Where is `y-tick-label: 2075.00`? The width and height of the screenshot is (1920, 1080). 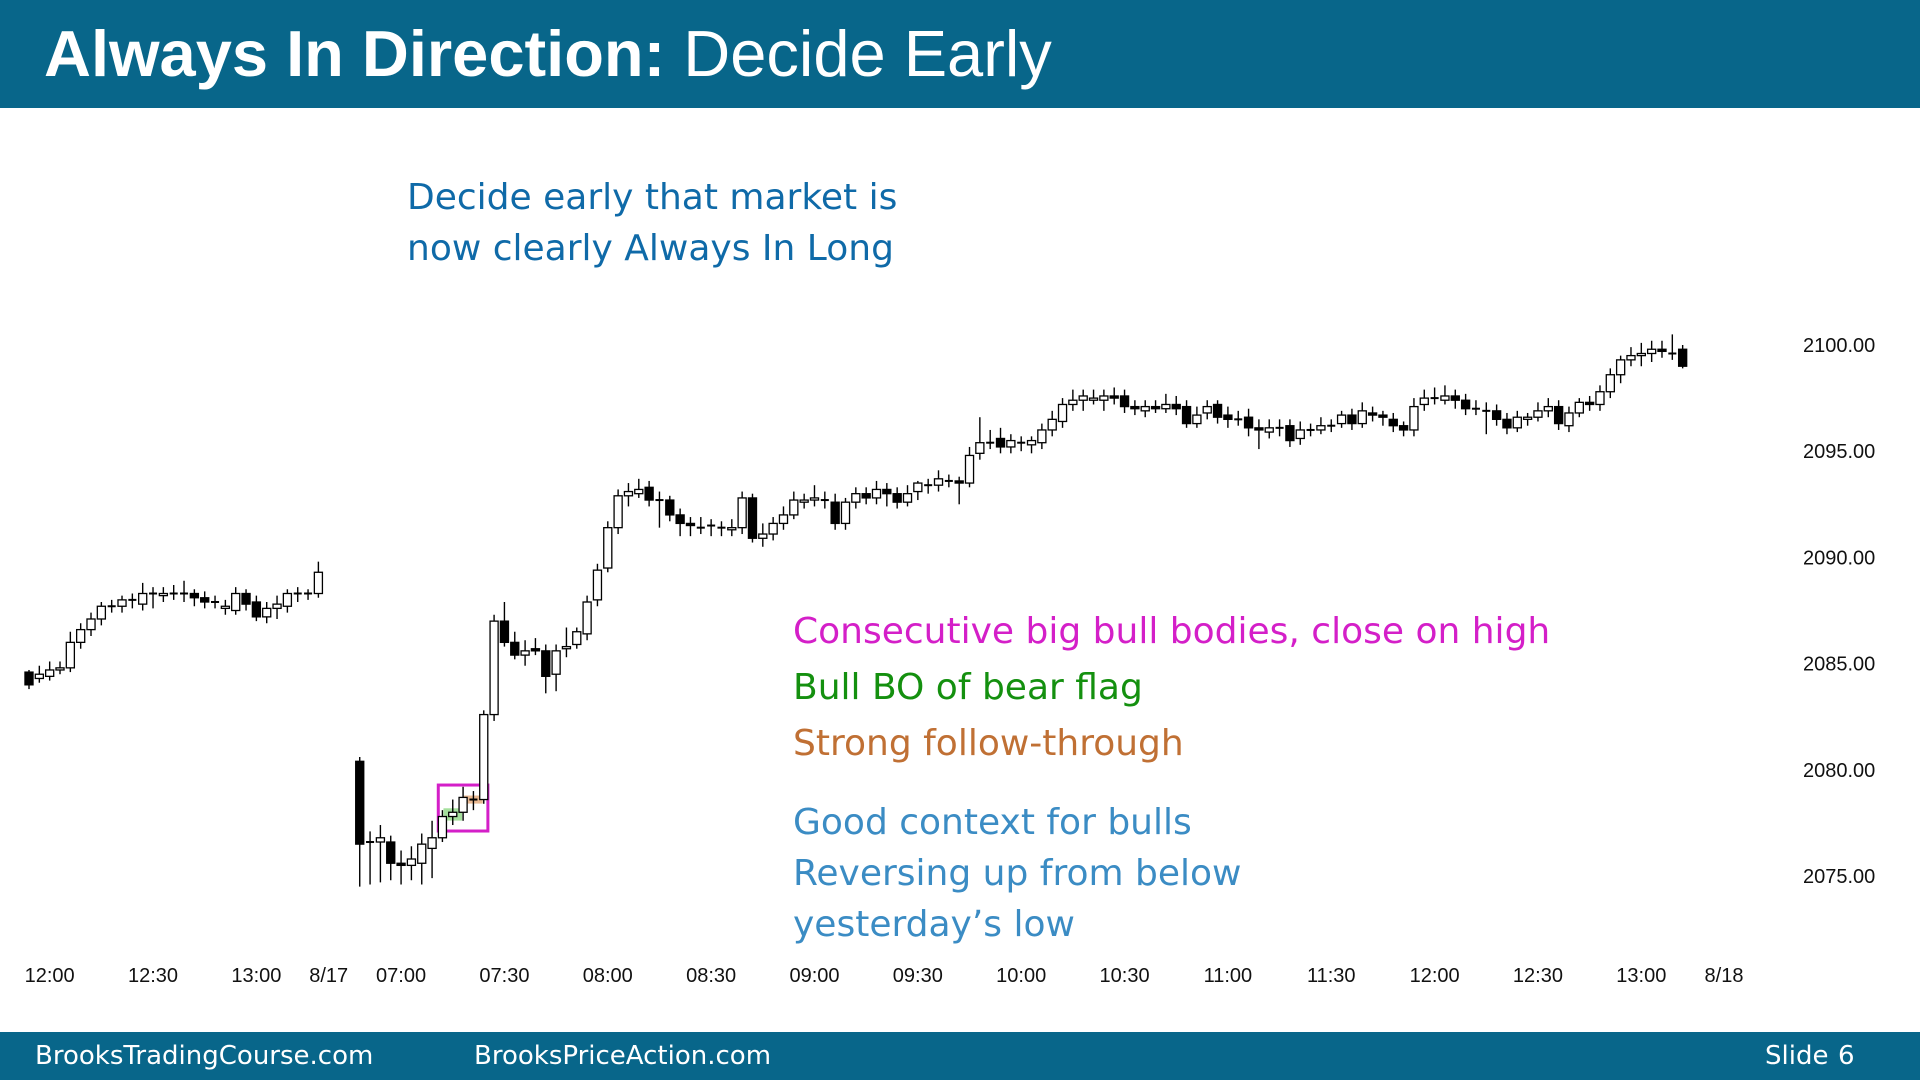 y-tick-label: 2075.00 is located at coordinates (1839, 877).